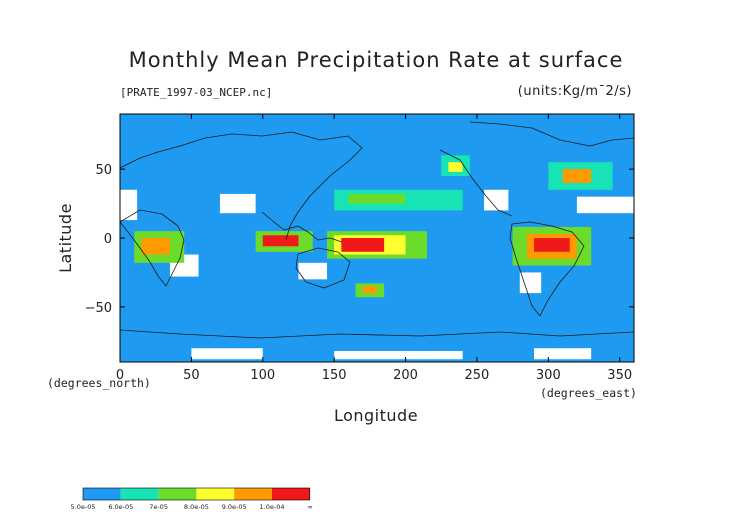 Image resolution: width=752 pixels, height=532 pixels. I want to click on colorbar-label-6: ∞, so click(309, 507).